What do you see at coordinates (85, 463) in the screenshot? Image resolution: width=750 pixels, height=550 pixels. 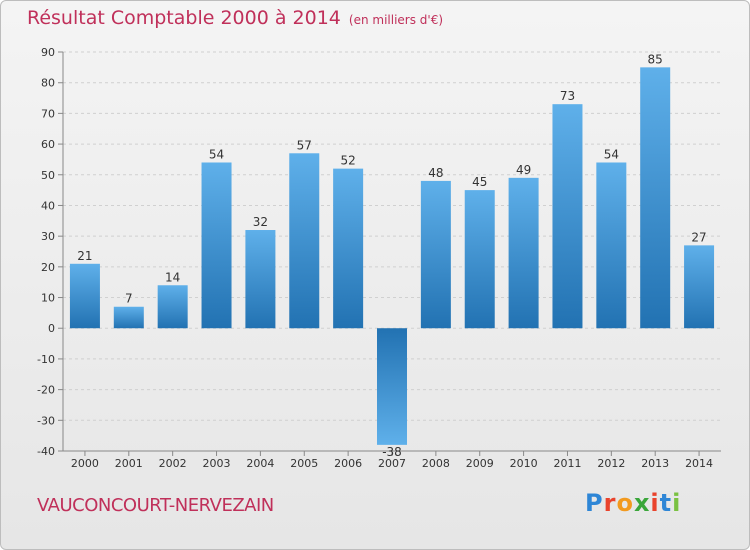 I see `x-tick-label: 2000` at bounding box center [85, 463].